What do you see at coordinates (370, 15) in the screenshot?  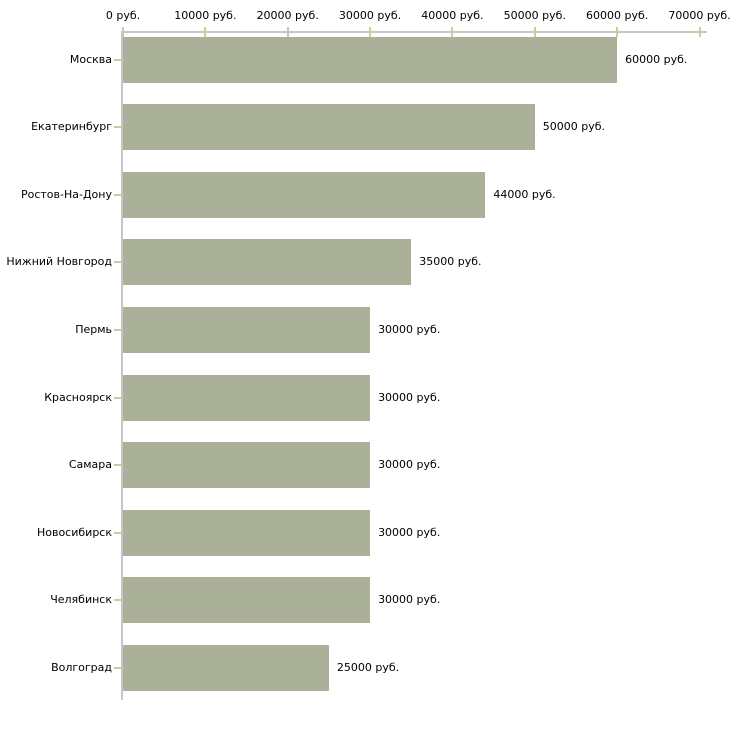 I see `x-axis-tick-label: 30000 руб.` at bounding box center [370, 15].